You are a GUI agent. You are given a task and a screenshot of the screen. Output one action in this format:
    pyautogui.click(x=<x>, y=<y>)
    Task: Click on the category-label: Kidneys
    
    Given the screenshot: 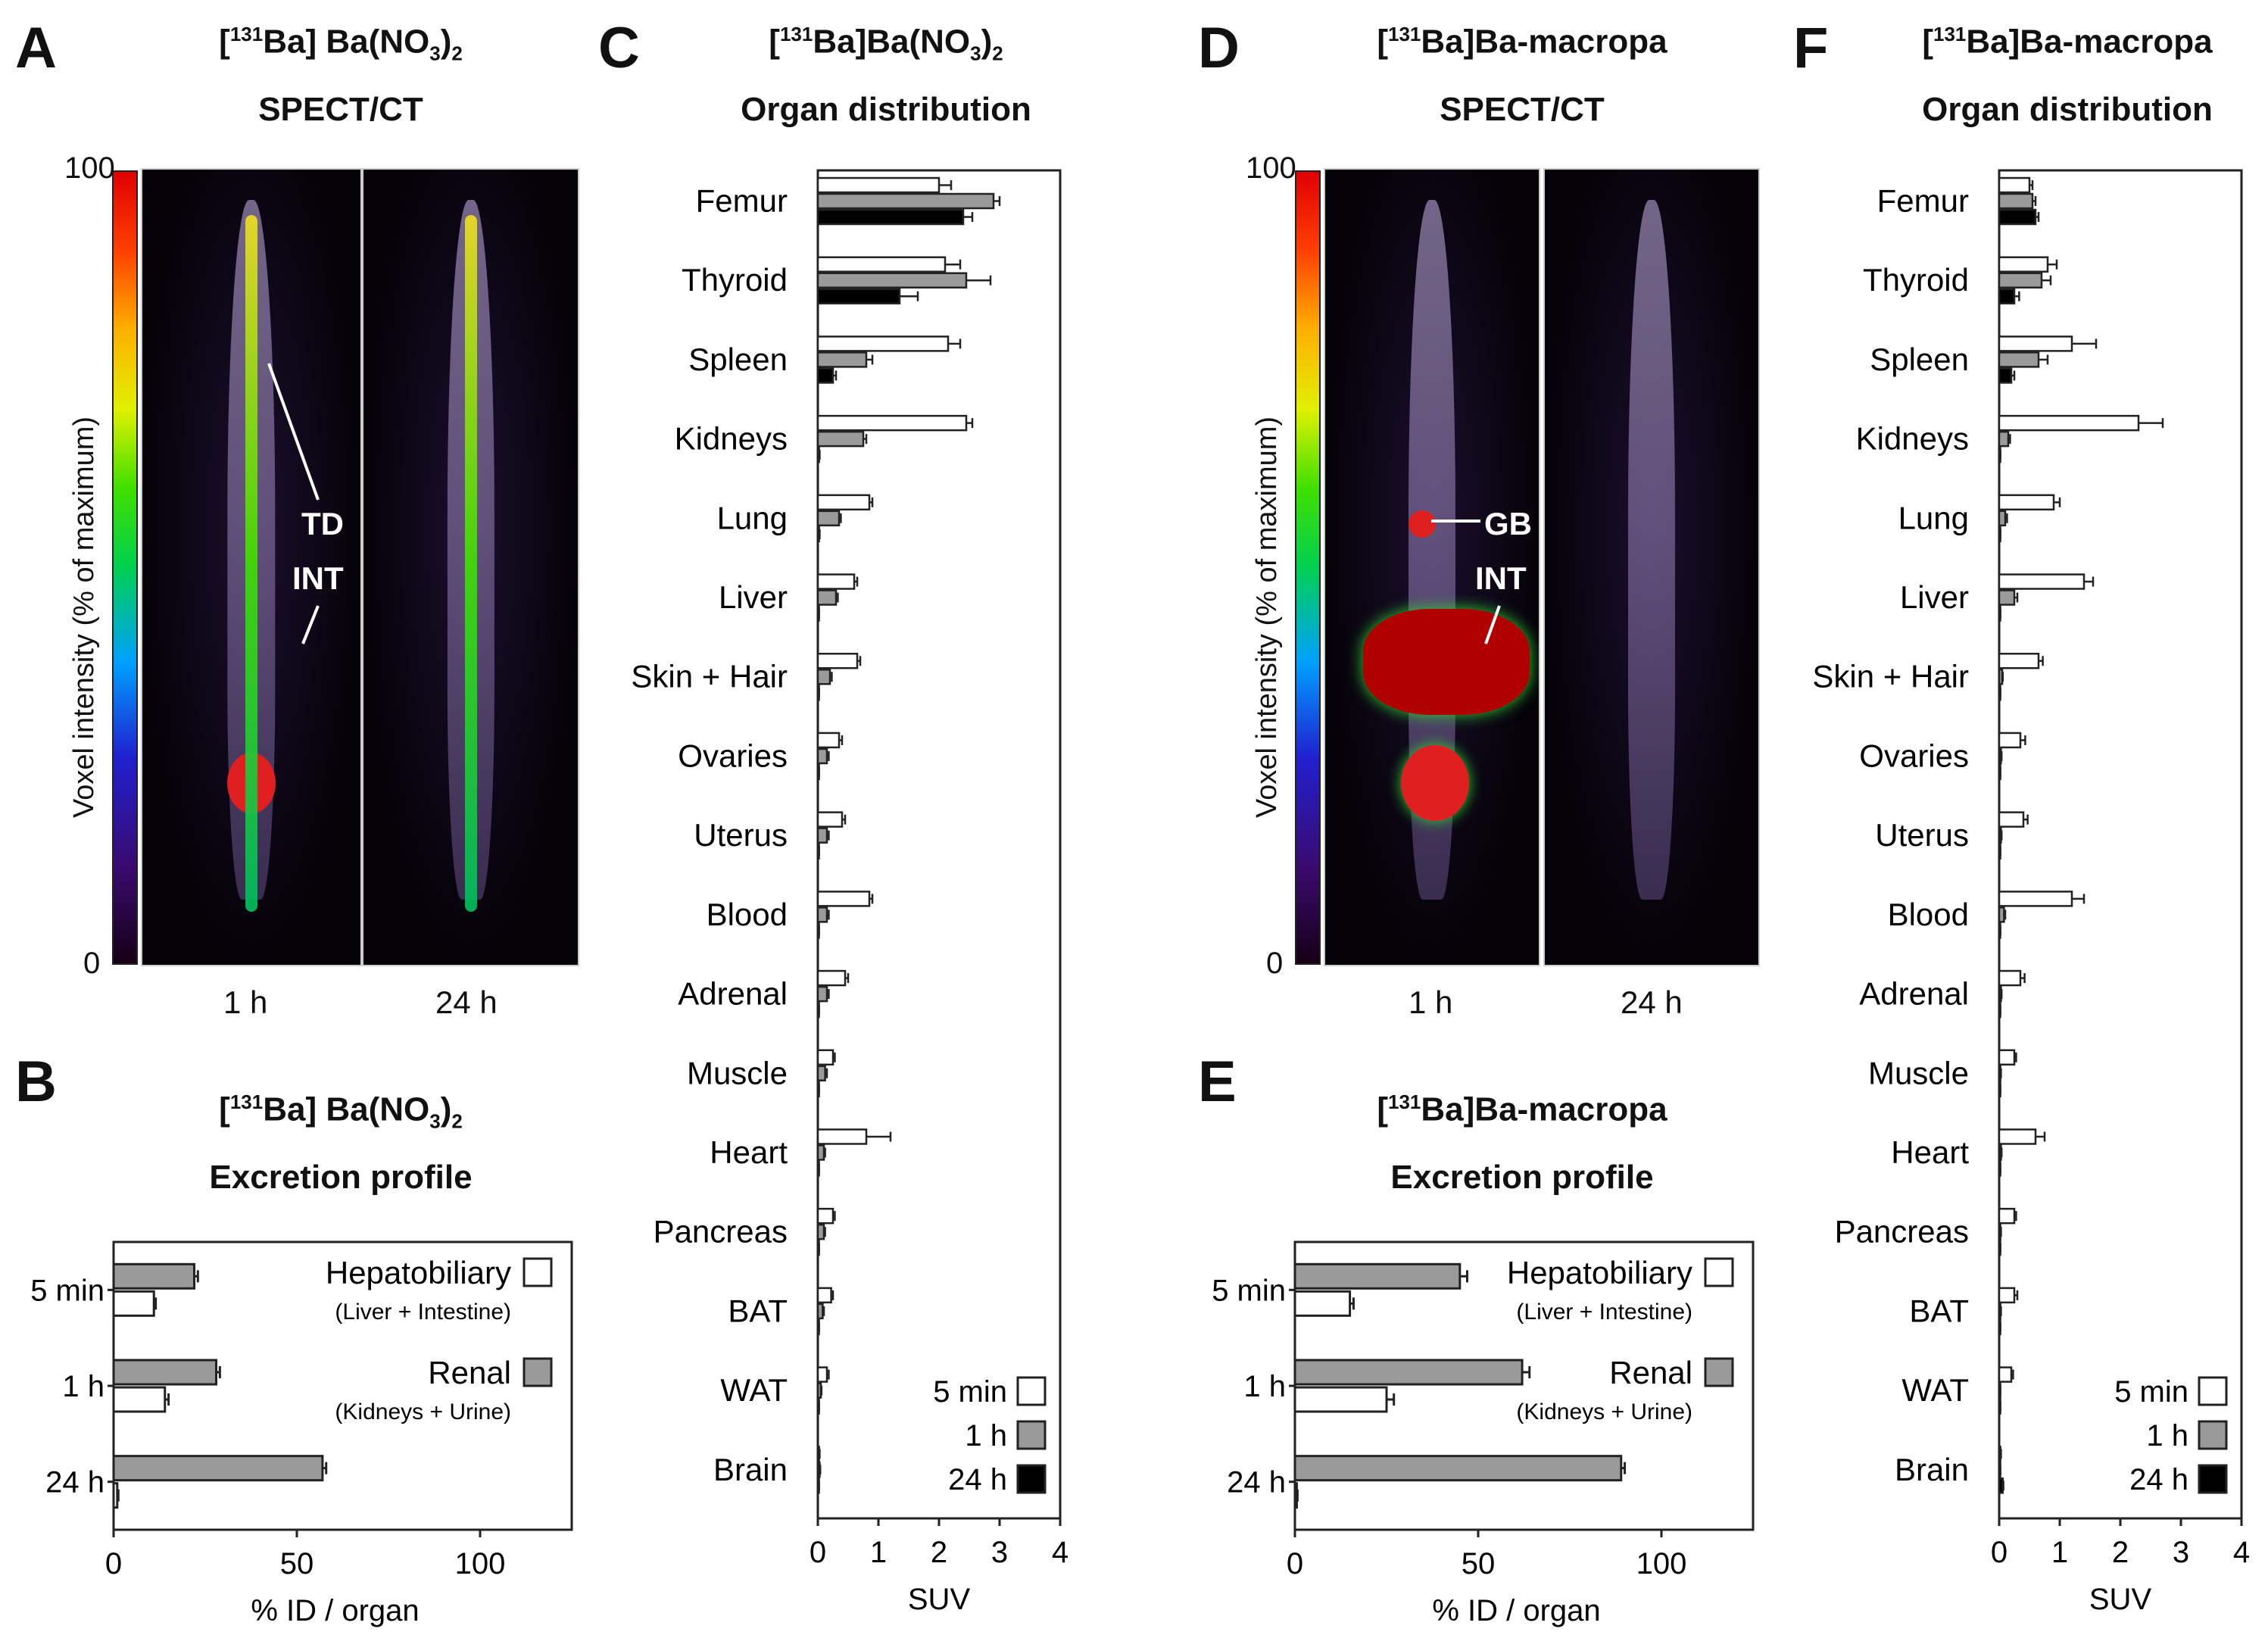 What is the action you would take?
    pyautogui.click(x=1912, y=439)
    